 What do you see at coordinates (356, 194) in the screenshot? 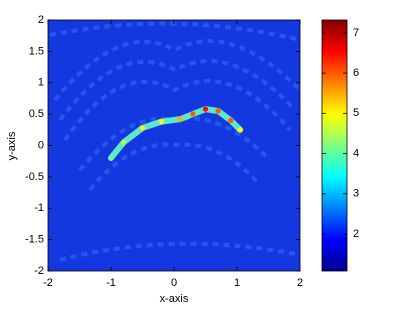
I see `colorbar-tick-label: 3` at bounding box center [356, 194].